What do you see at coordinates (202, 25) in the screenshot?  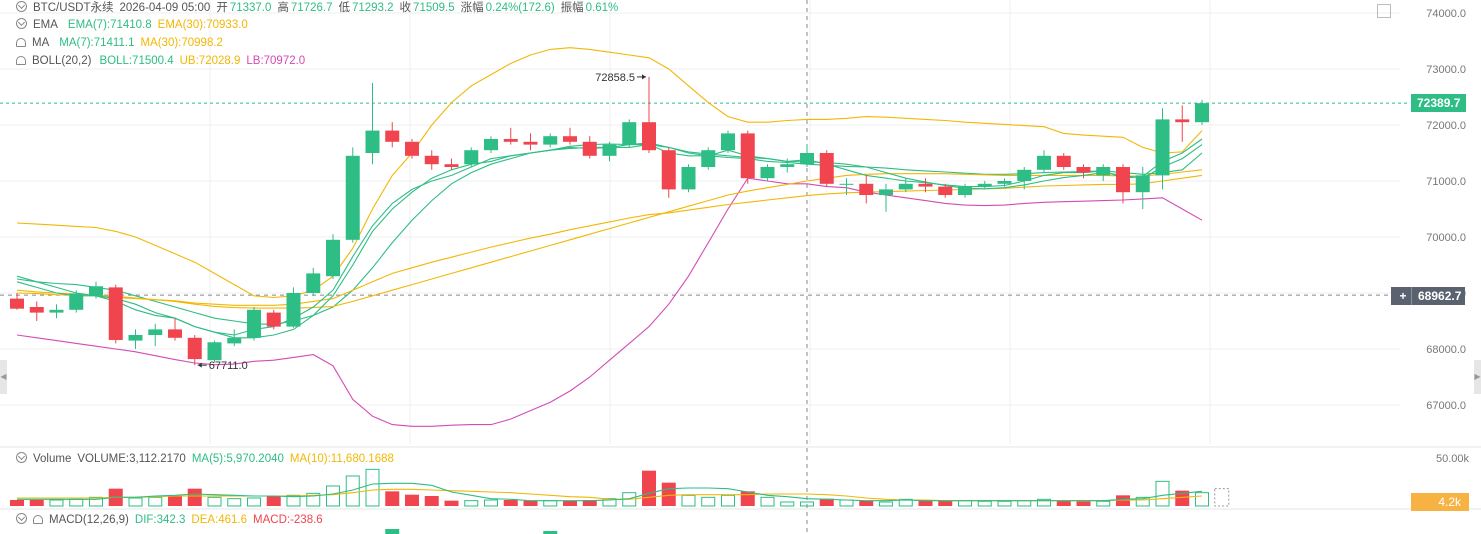 I see `ema30-value: EMA(30):70933.0` at bounding box center [202, 25].